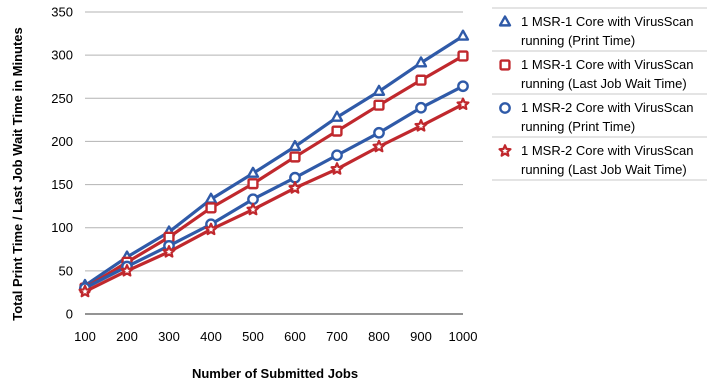  What do you see at coordinates (62, 12) in the screenshot?
I see `y-tick-label: 350` at bounding box center [62, 12].